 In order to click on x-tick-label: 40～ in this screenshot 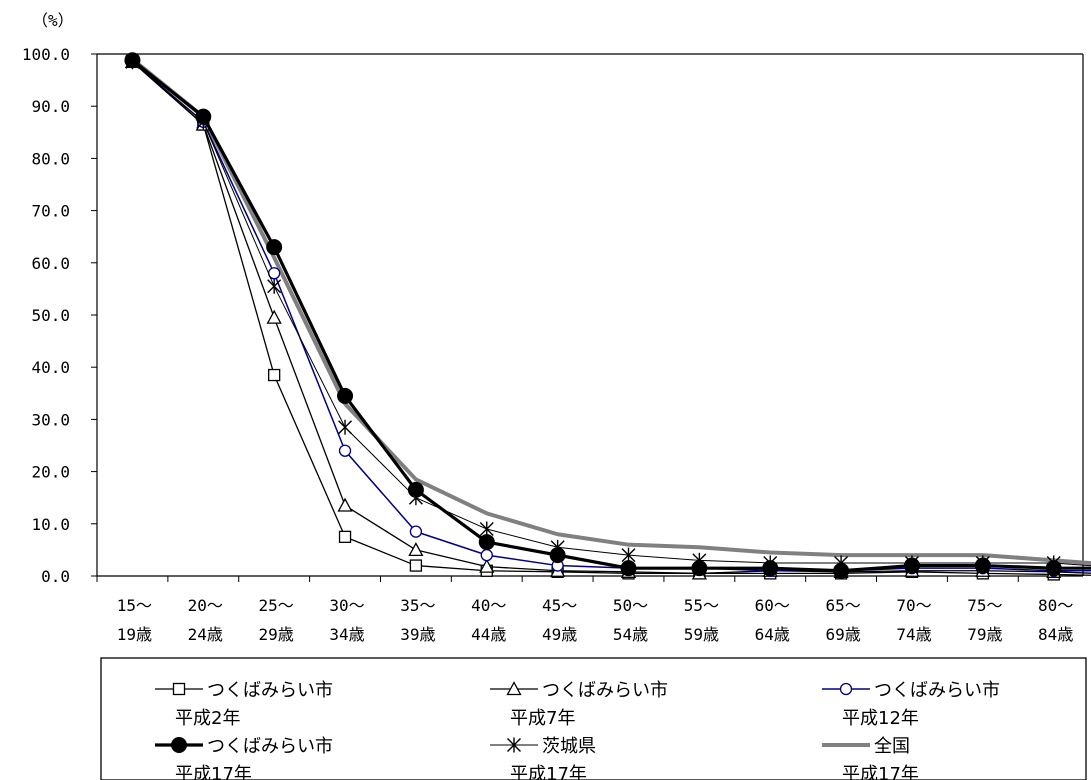, I will do `click(488, 605)`.